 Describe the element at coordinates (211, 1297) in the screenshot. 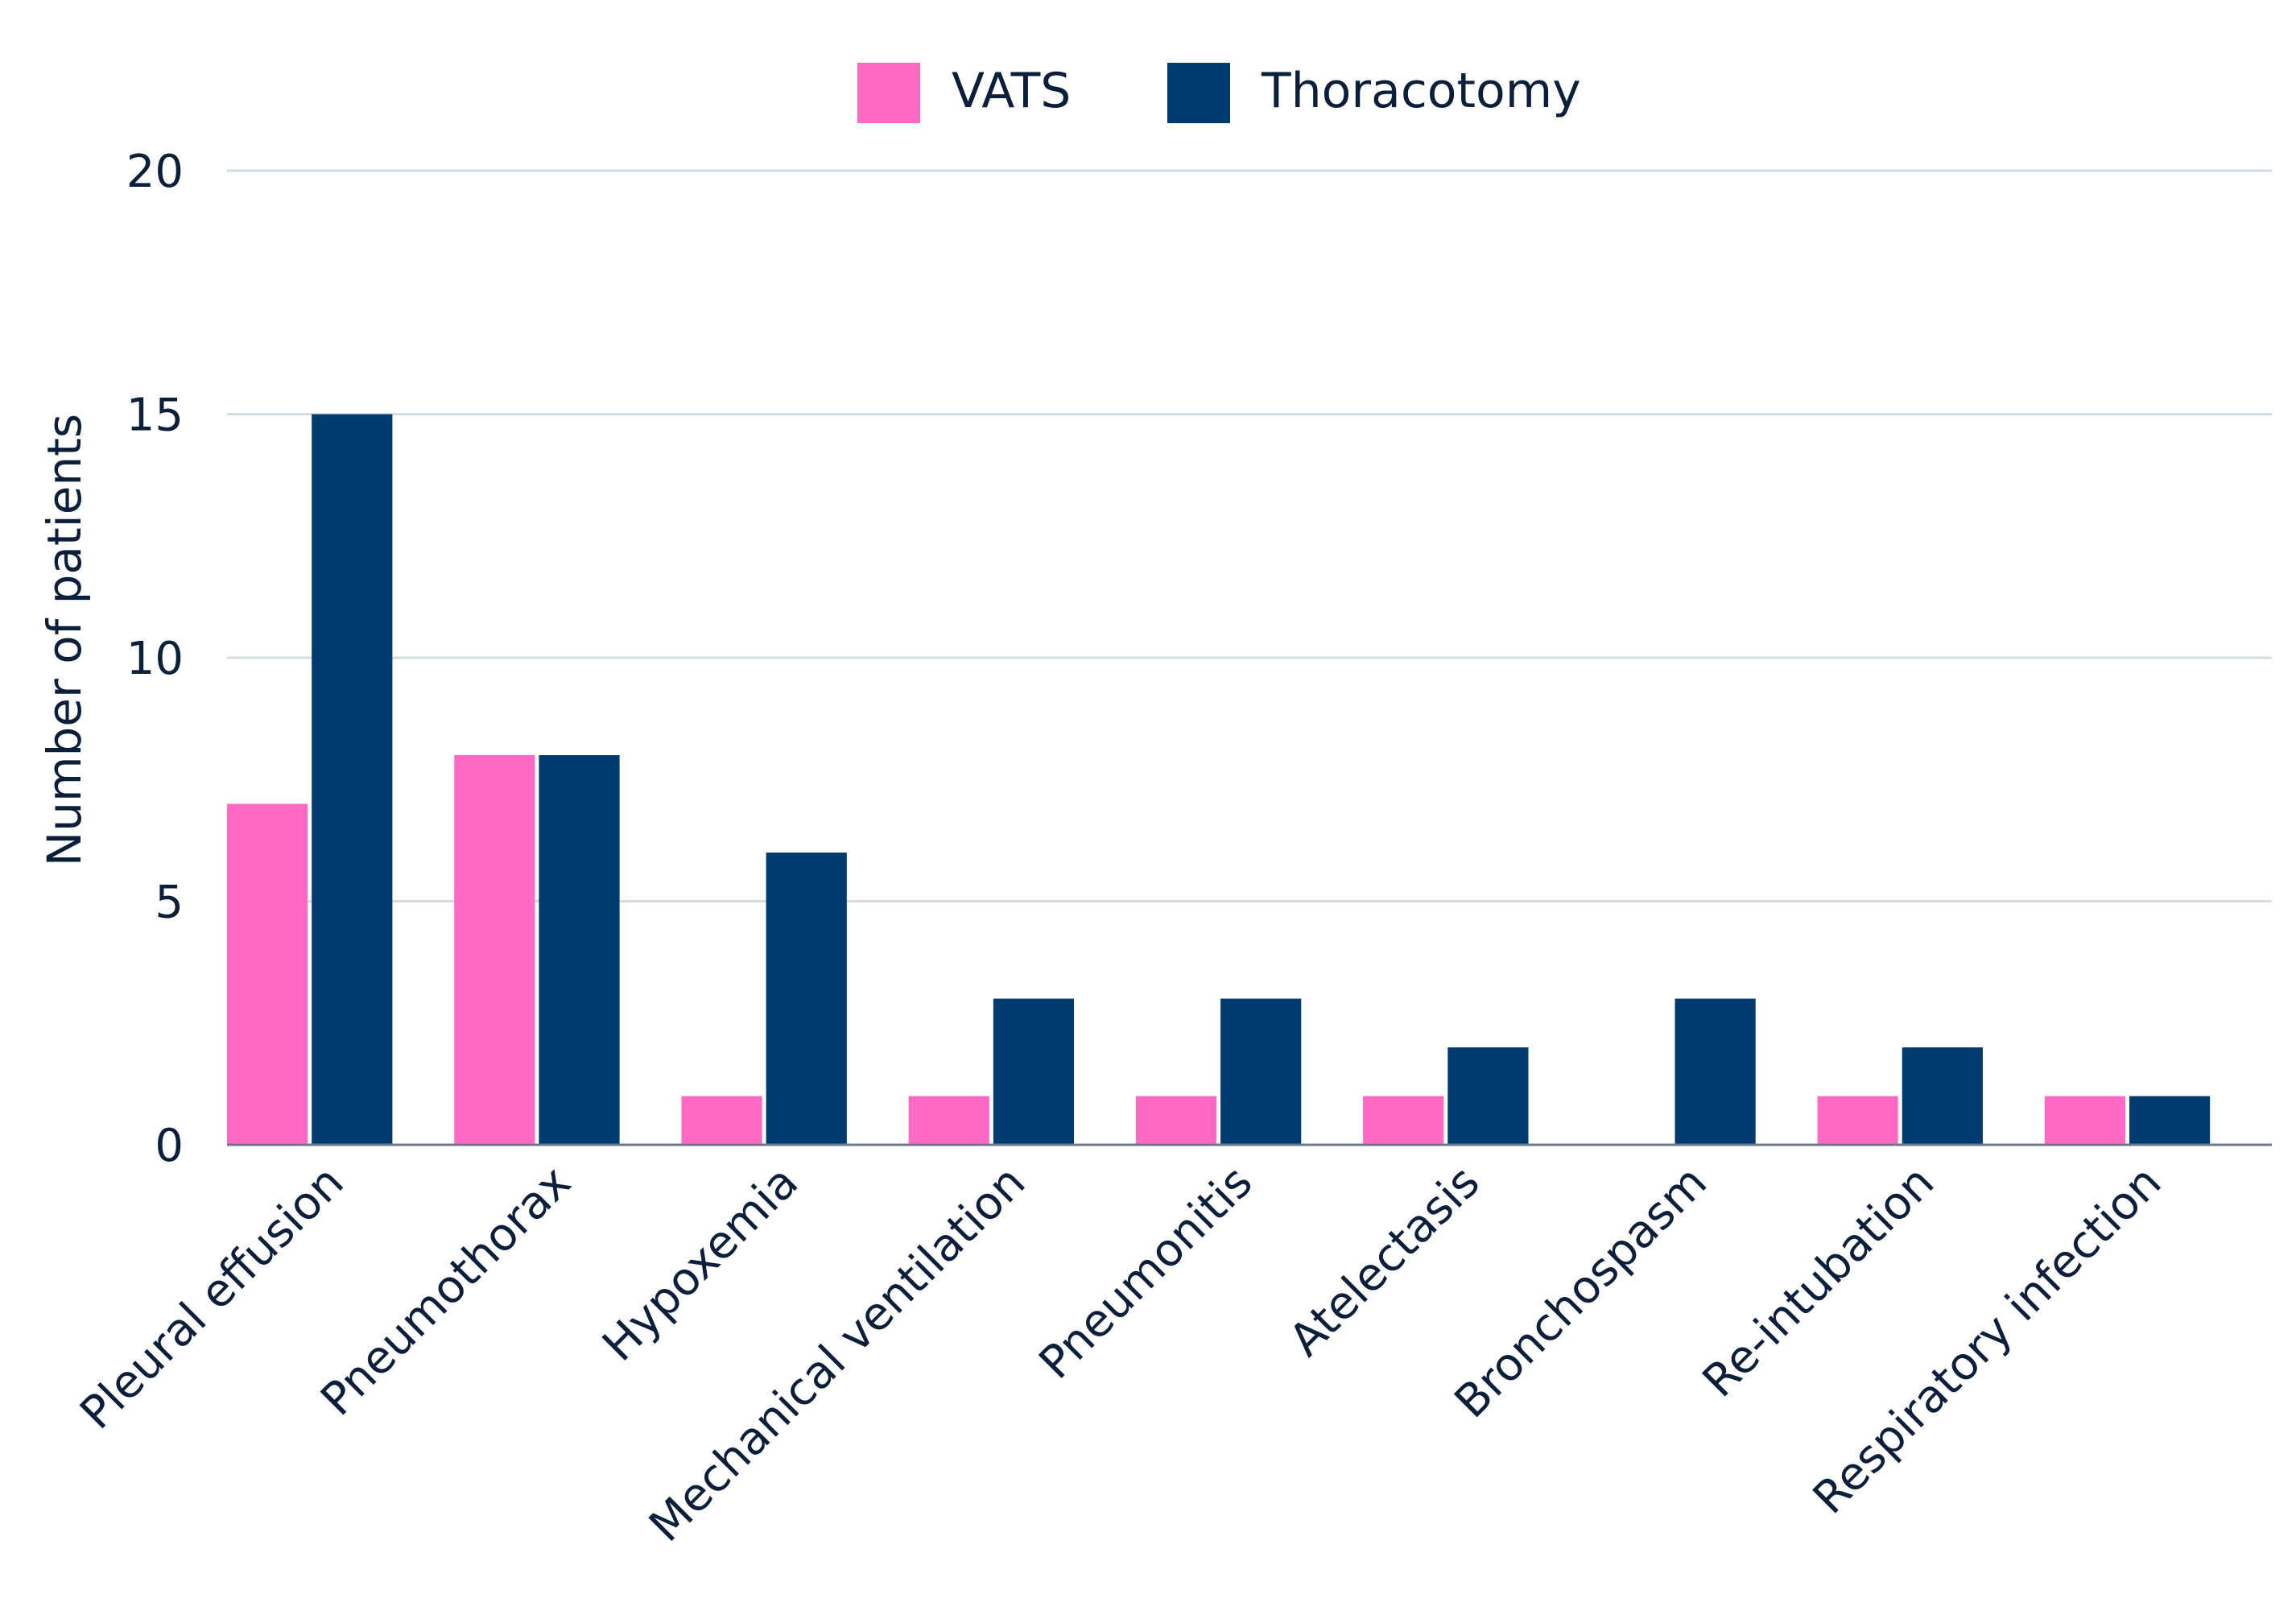

I see `x-tick-label: Pleural effusion` at that location.